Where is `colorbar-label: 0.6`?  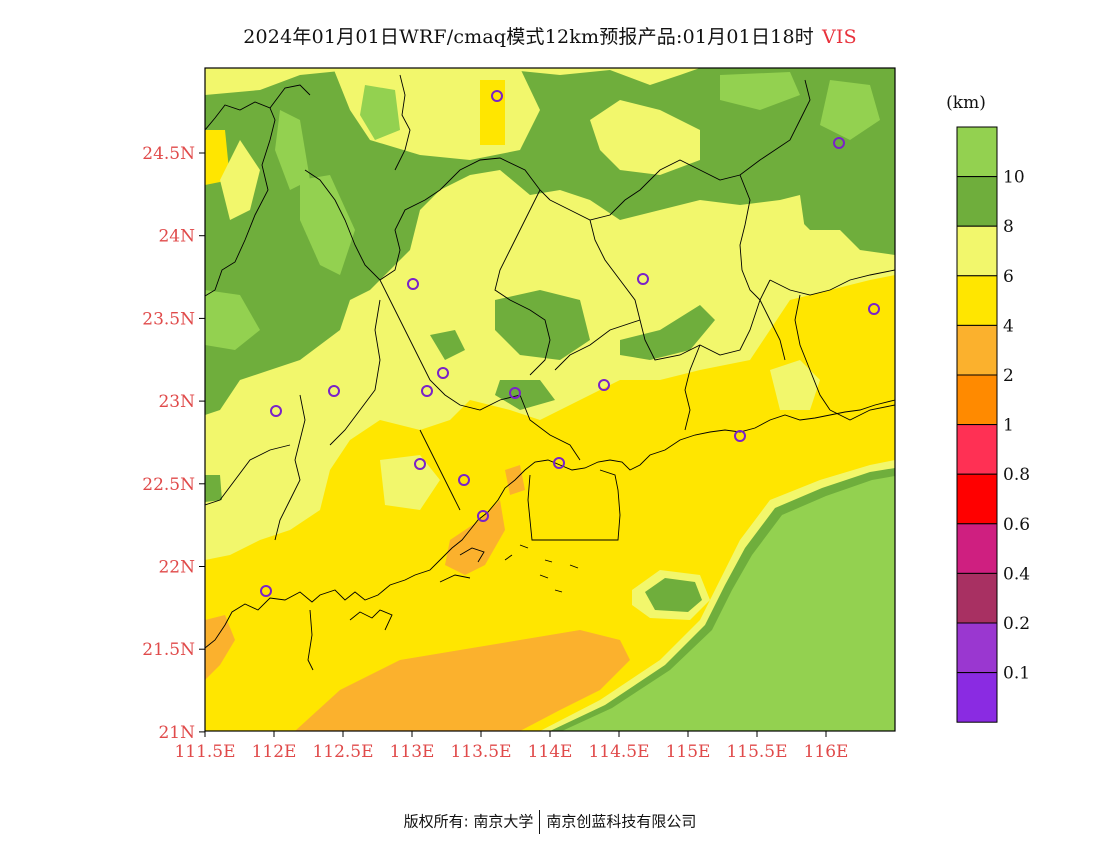 colorbar-label: 0.6 is located at coordinates (1016, 525).